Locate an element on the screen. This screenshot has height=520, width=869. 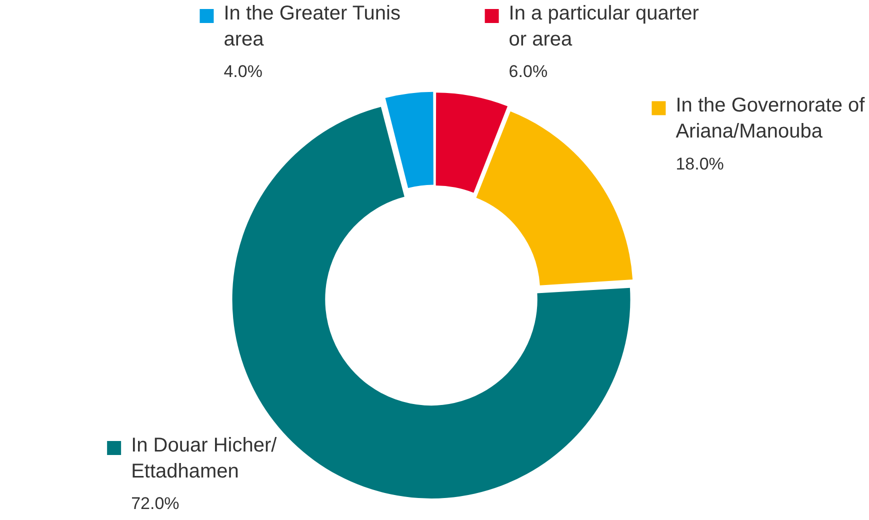
legend-label: In the Governorate of Ariana/Manouba is located at coordinates (771, 118).